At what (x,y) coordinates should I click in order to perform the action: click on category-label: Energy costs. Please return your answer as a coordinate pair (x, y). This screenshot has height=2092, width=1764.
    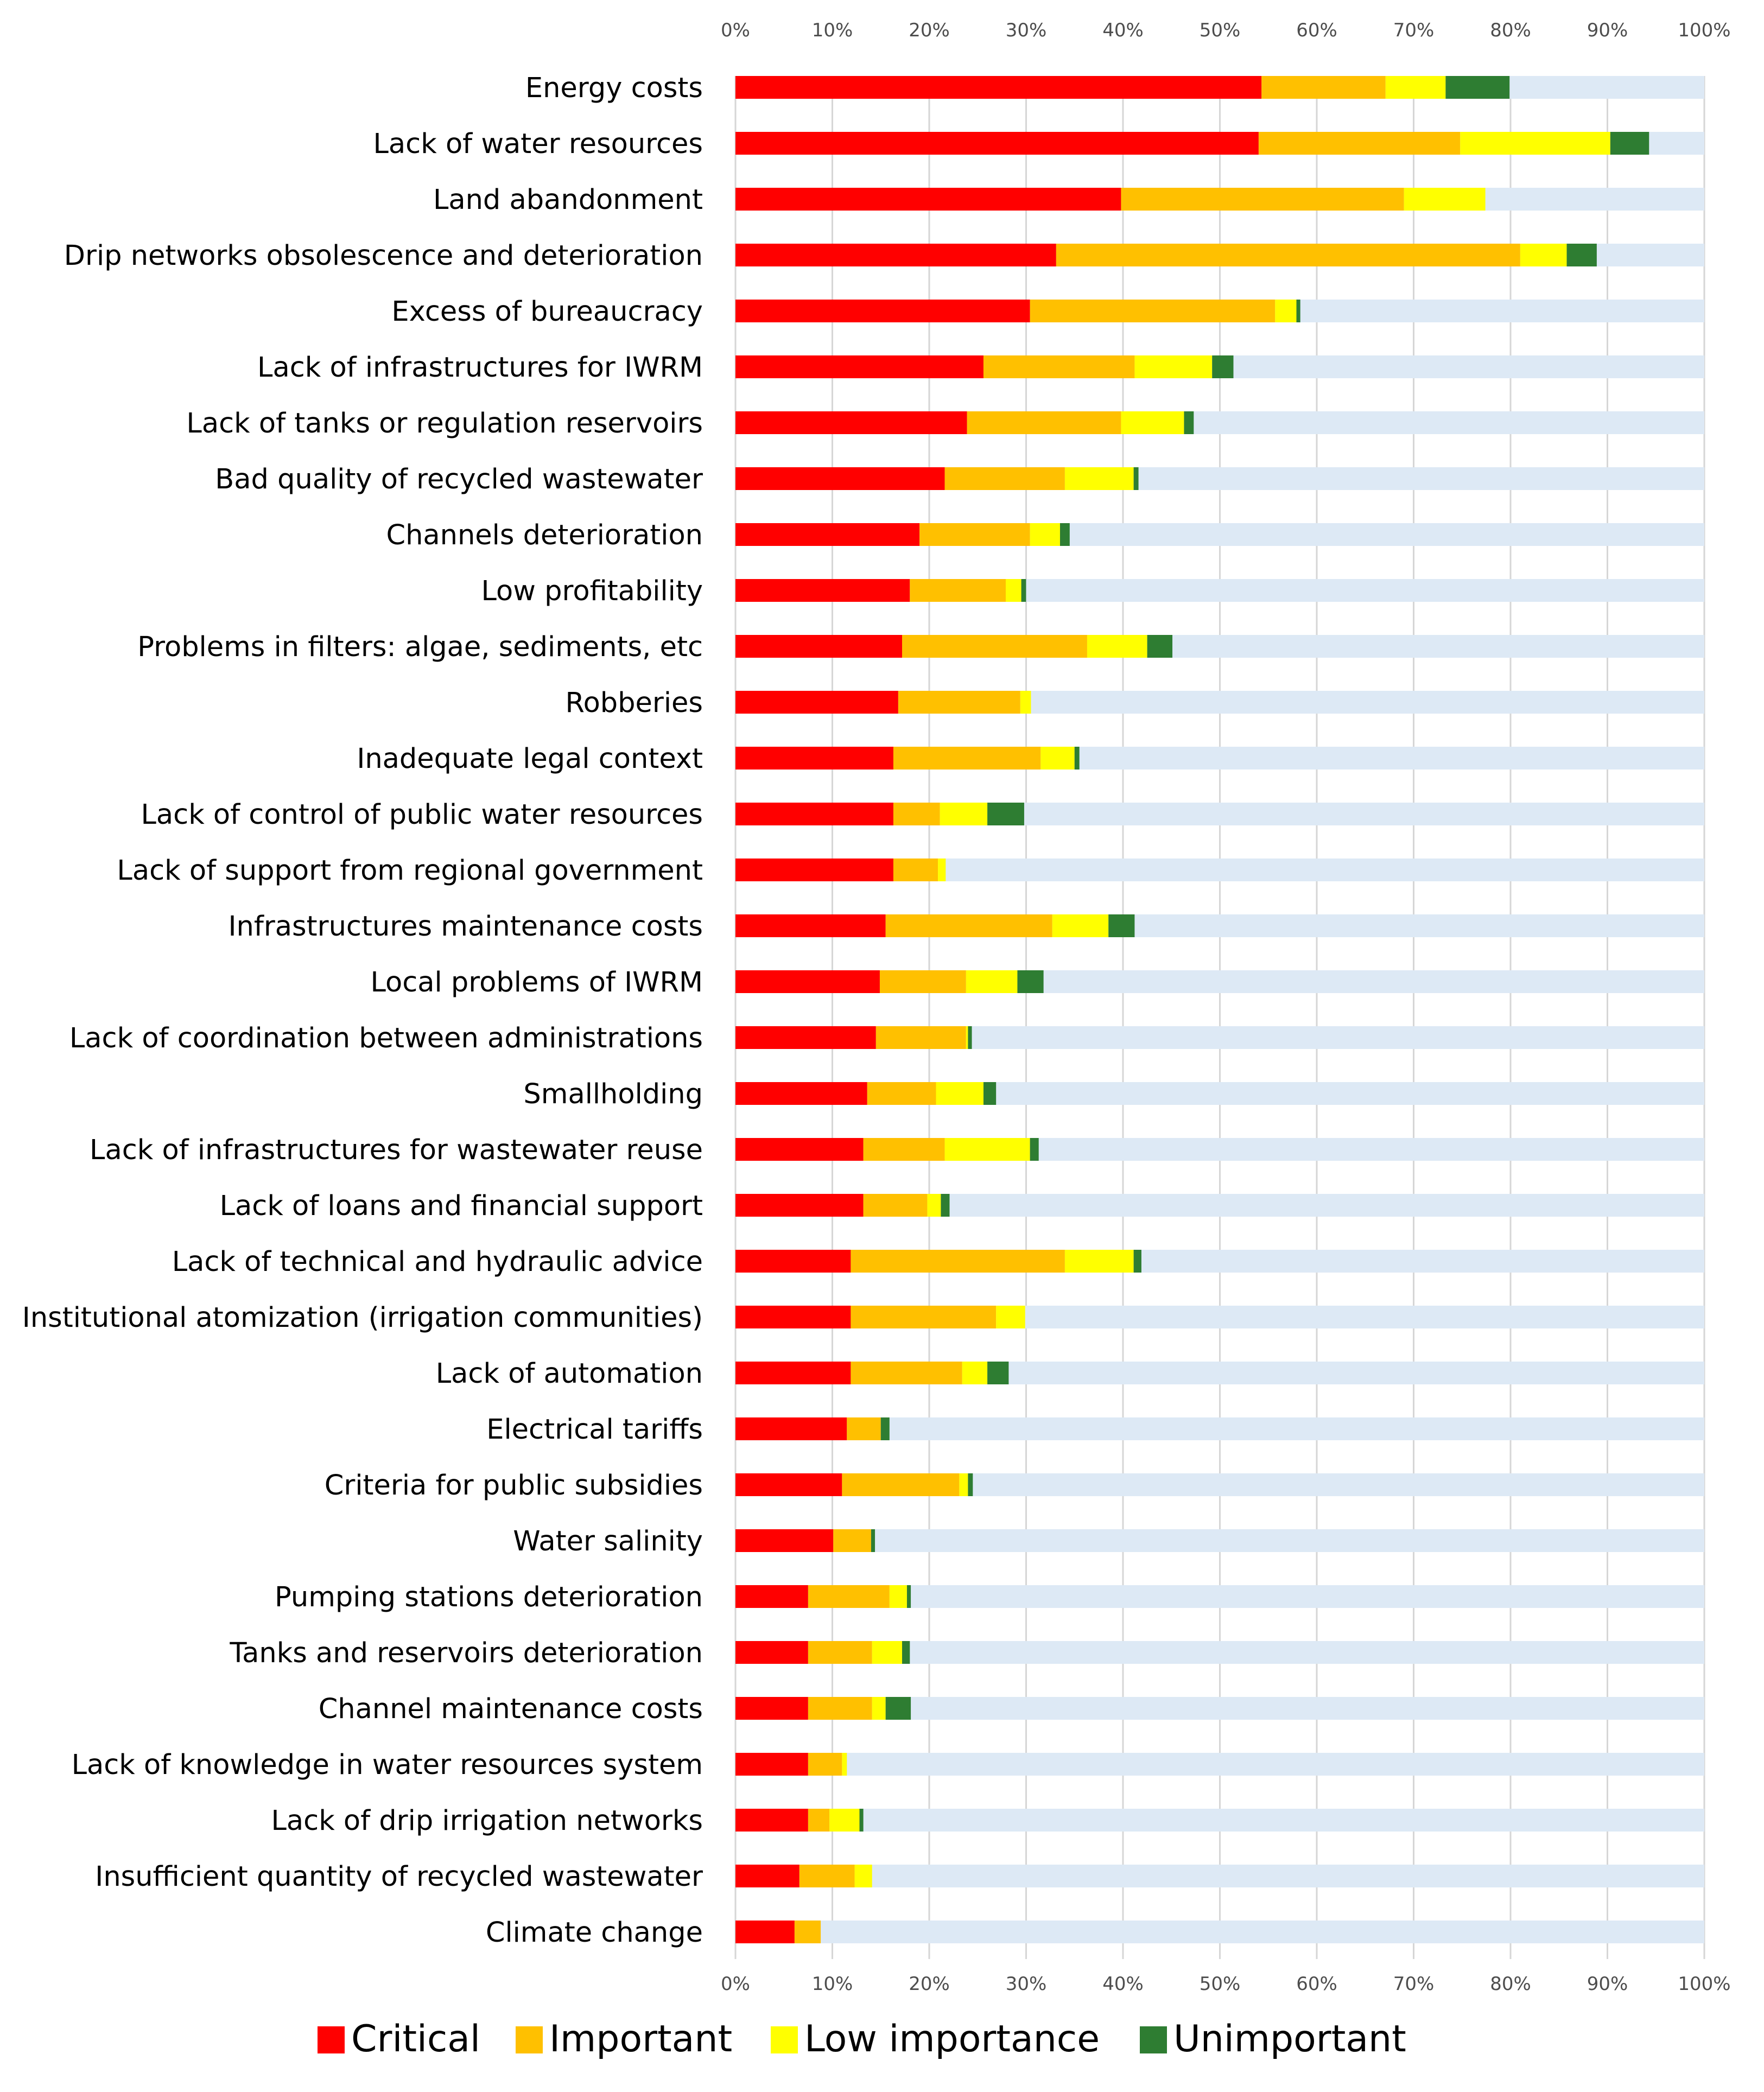
    Looking at the image, I should click on (614, 88).